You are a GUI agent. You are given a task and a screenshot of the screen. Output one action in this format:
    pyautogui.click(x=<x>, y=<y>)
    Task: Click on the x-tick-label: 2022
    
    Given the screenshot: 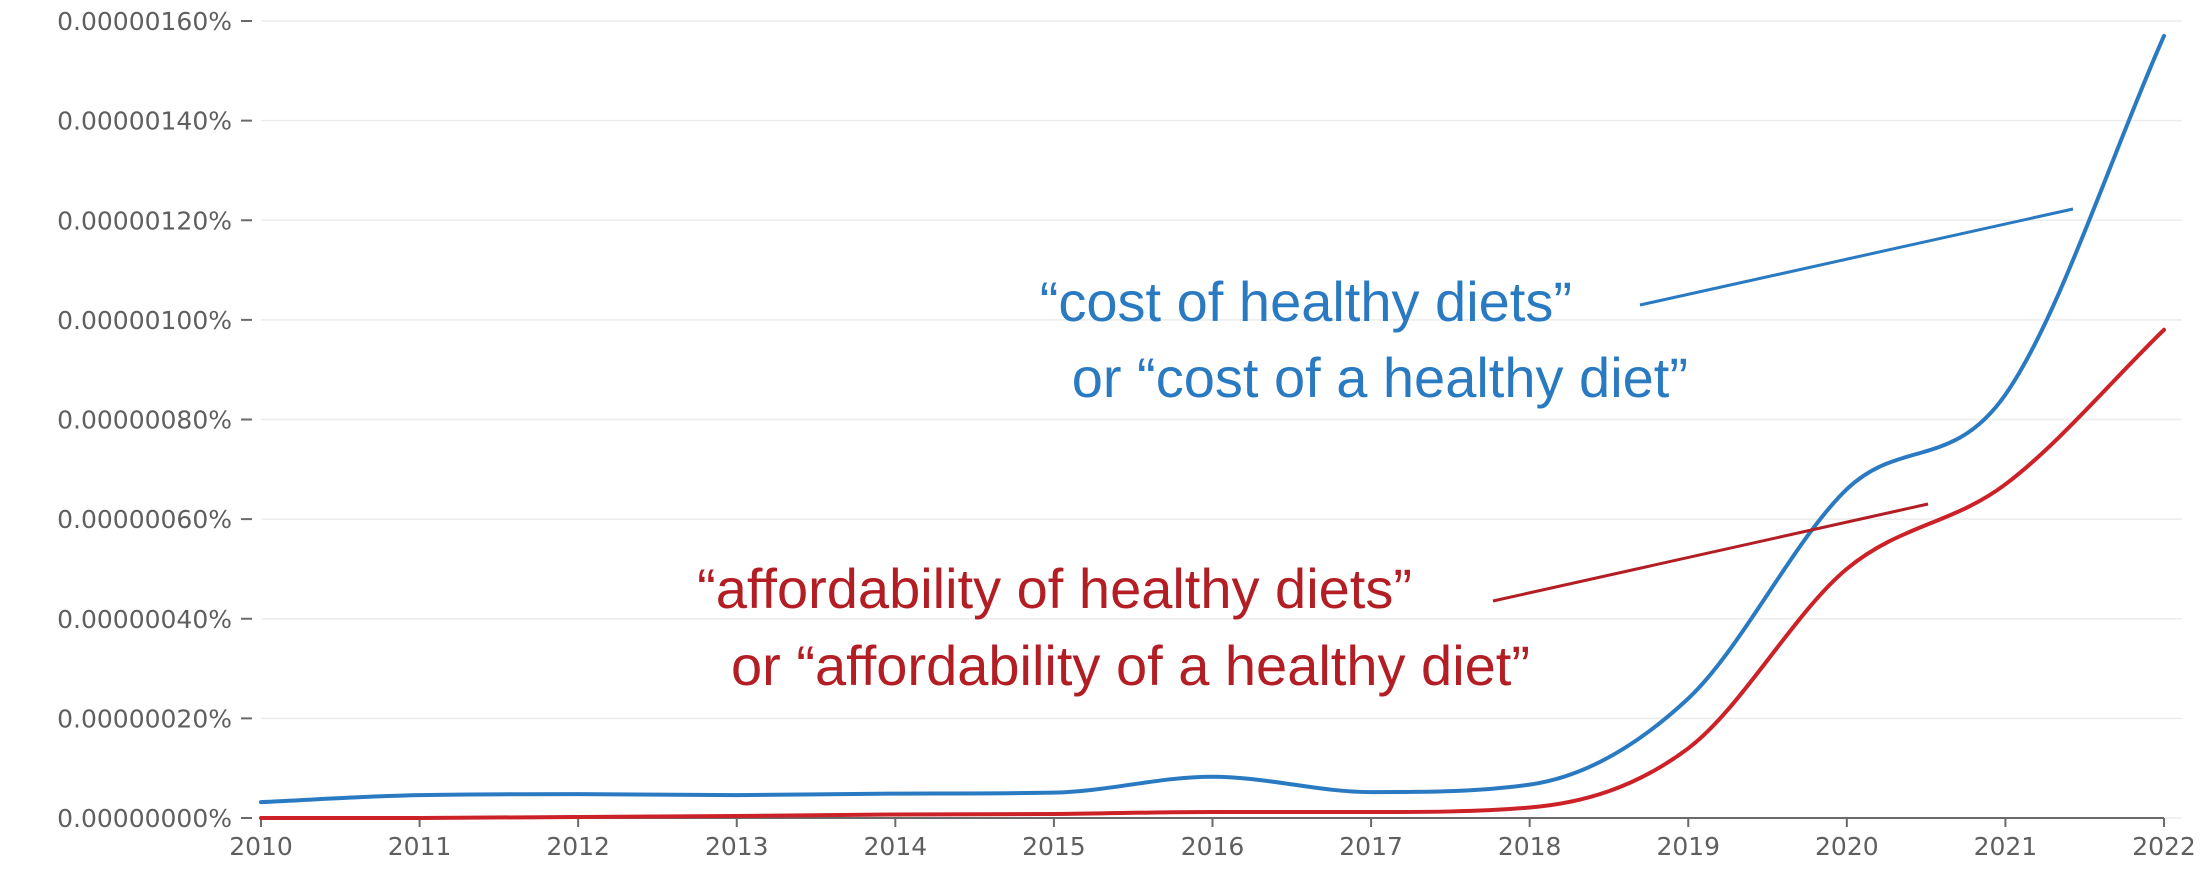 What is the action you would take?
    pyautogui.click(x=2164, y=846)
    